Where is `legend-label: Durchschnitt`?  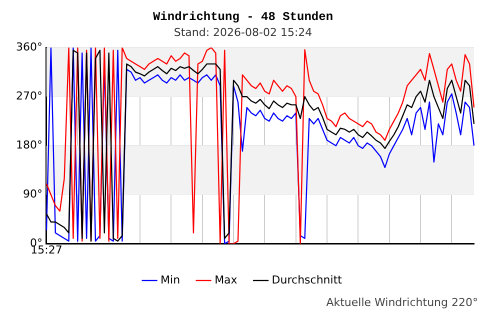 legend-label: Durchschnitt is located at coordinates (307, 279).